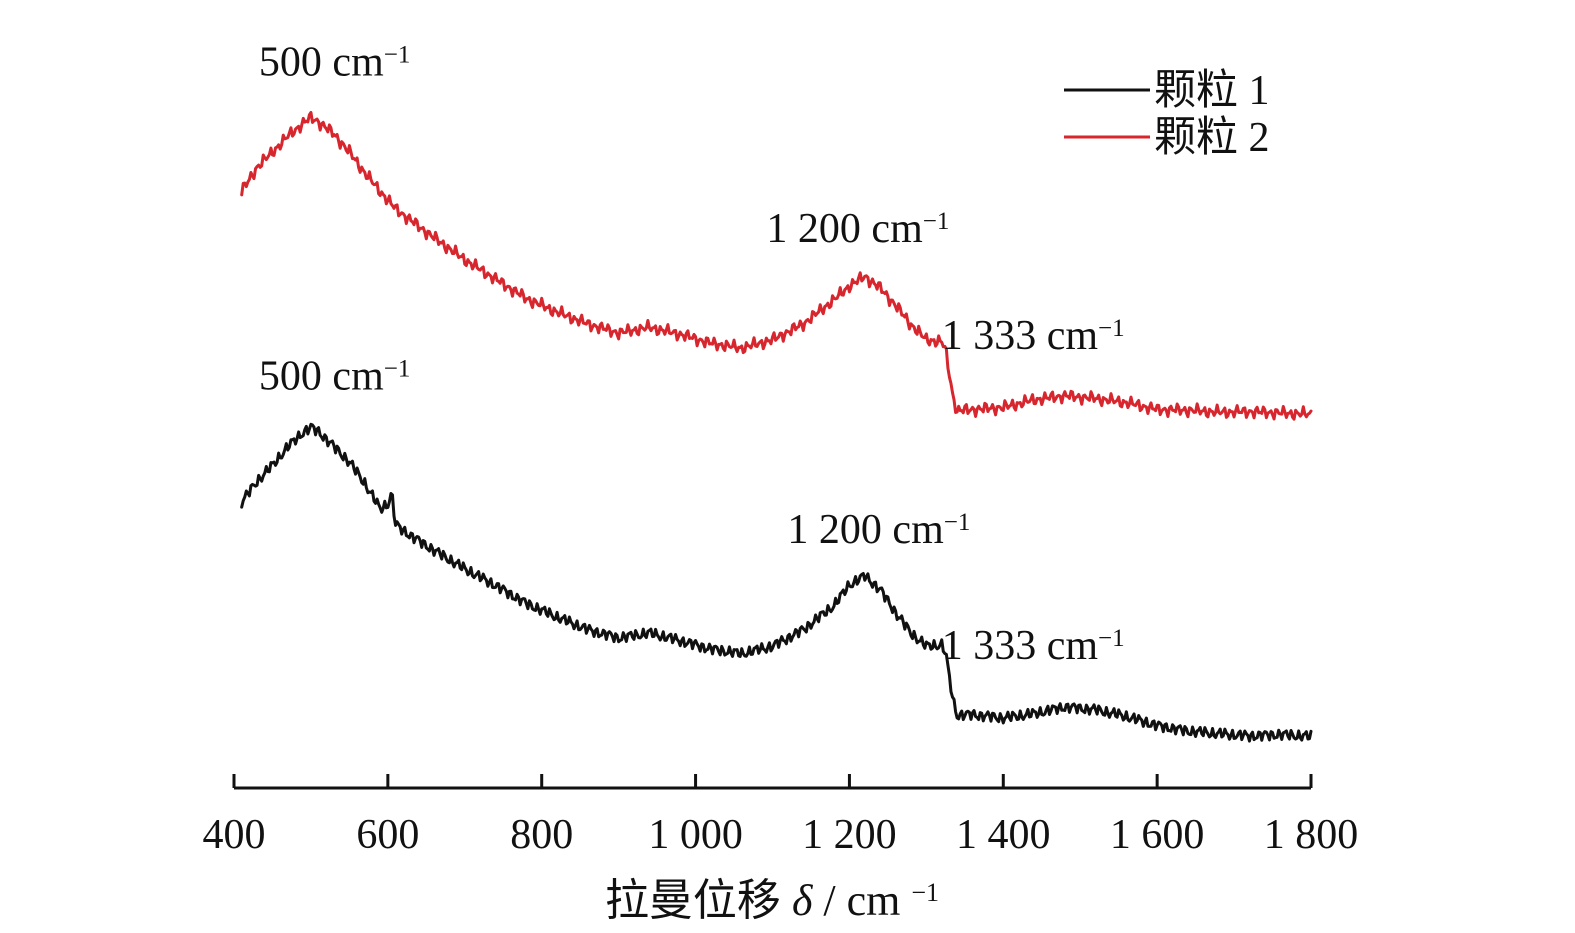 The image size is (1575, 933). I want to click on x-axis-label-unit: / cm, so click(861, 900).